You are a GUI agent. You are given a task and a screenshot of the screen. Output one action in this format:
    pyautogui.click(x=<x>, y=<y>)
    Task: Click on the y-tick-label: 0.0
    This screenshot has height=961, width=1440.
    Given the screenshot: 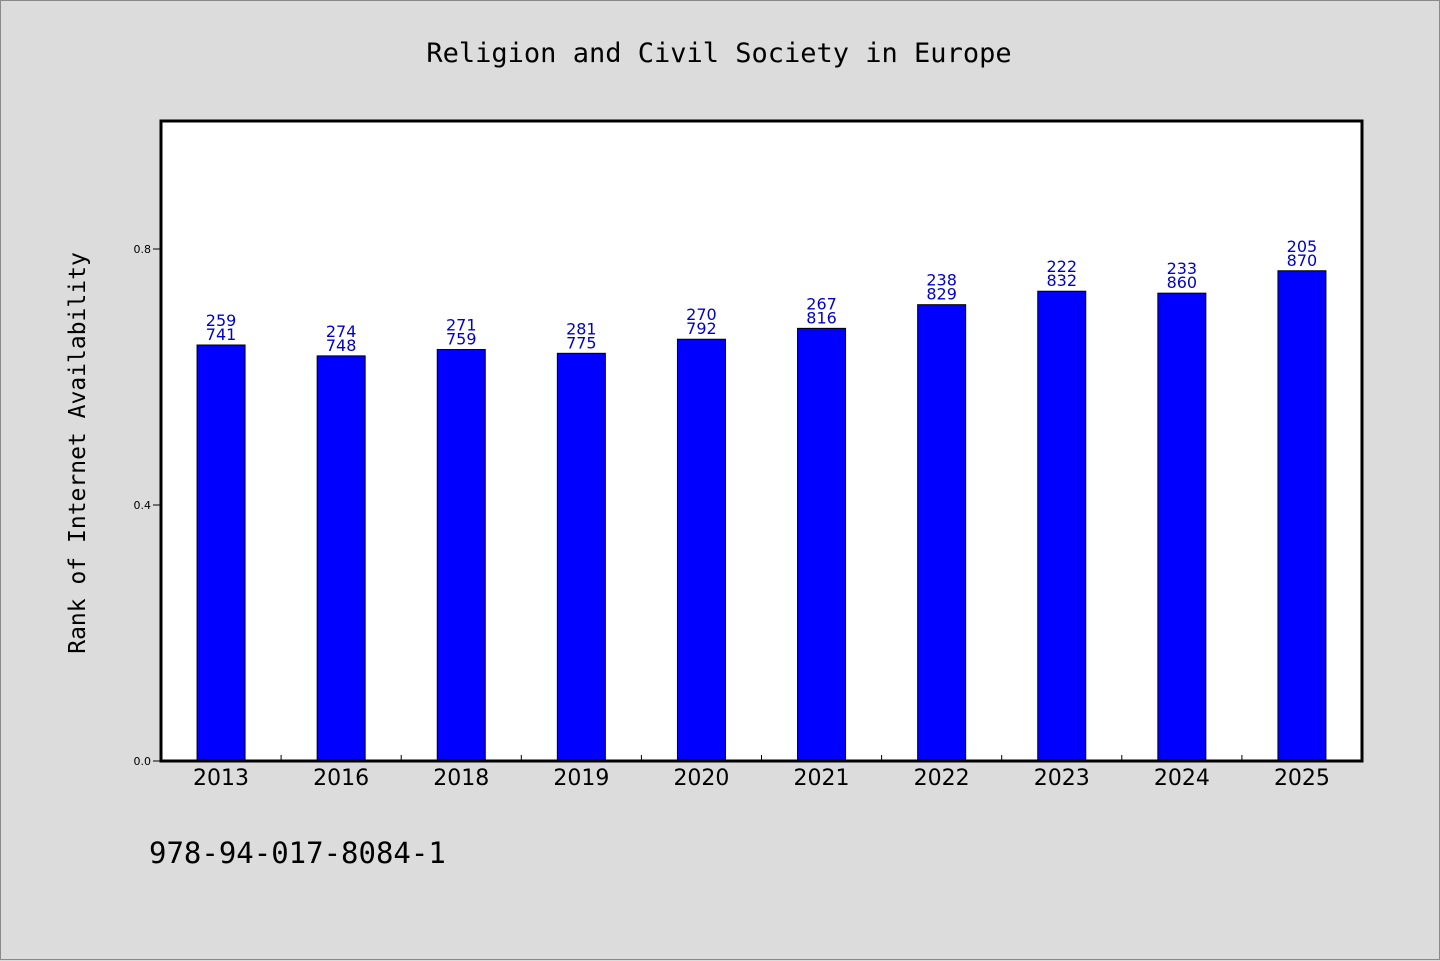 What is the action you would take?
    pyautogui.click(x=143, y=761)
    